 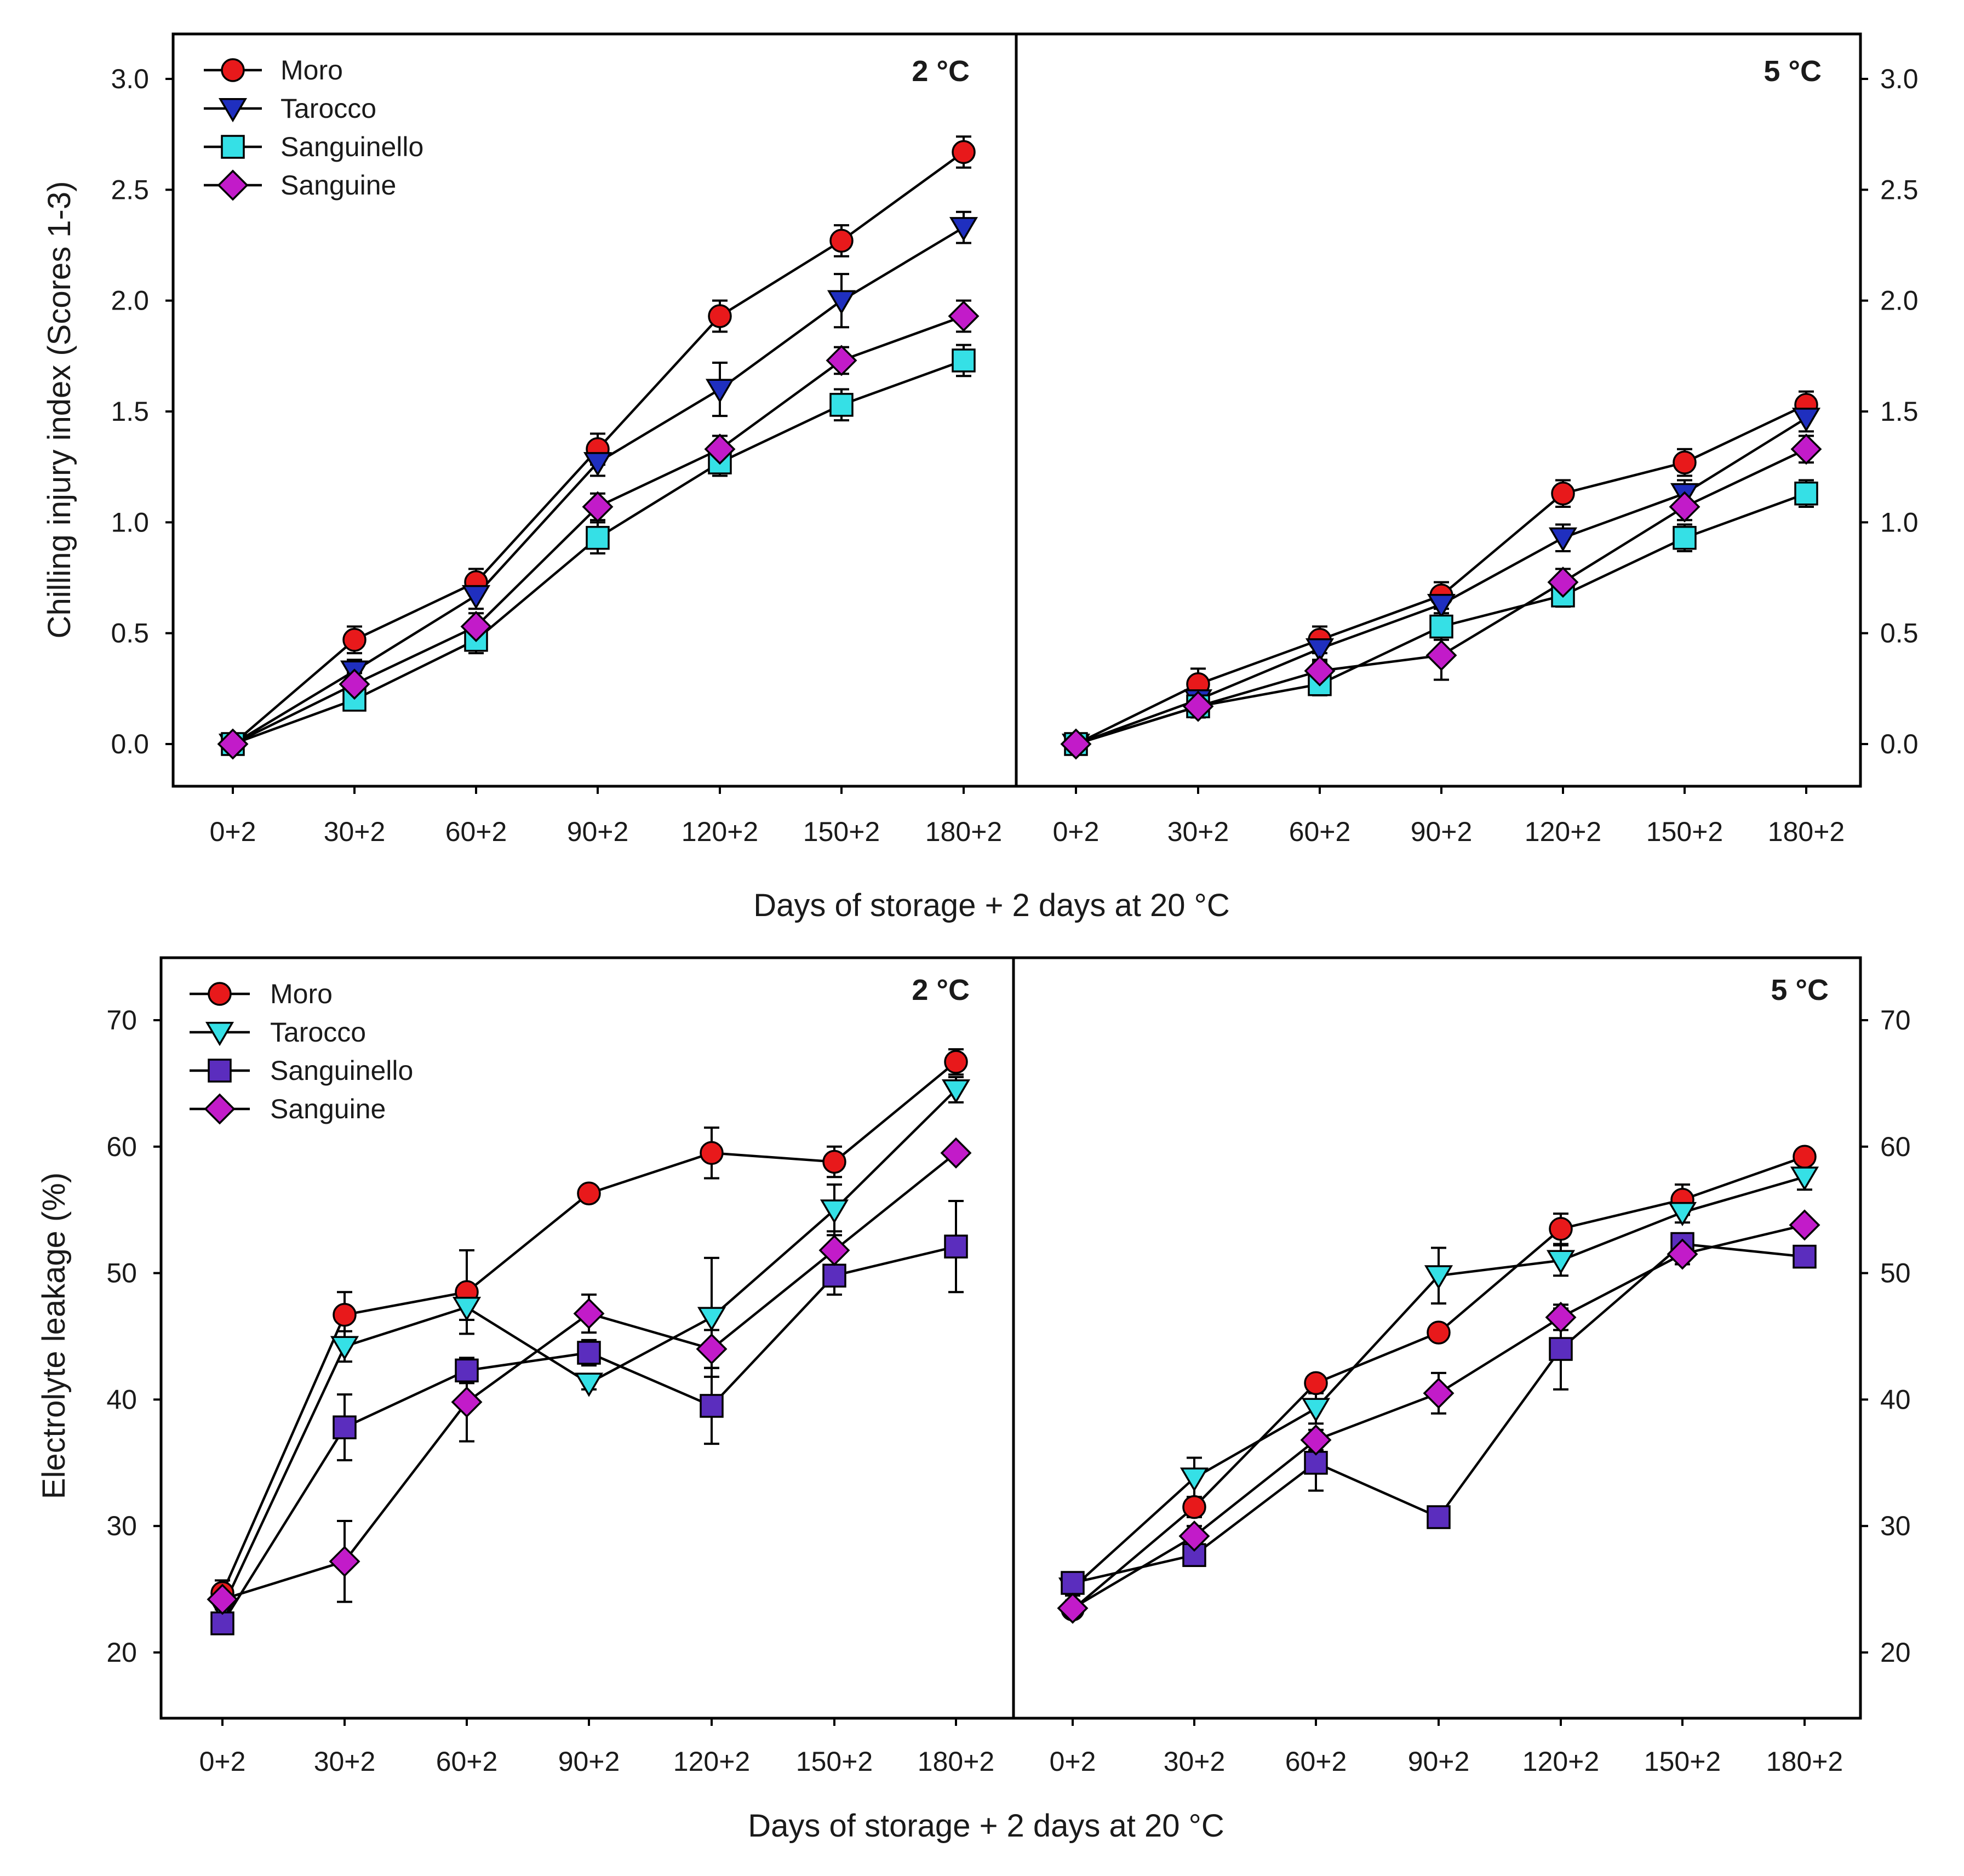 What do you see at coordinates (1899, 633) in the screenshot?
I see `ci-y-tick-label-right: 0.5` at bounding box center [1899, 633].